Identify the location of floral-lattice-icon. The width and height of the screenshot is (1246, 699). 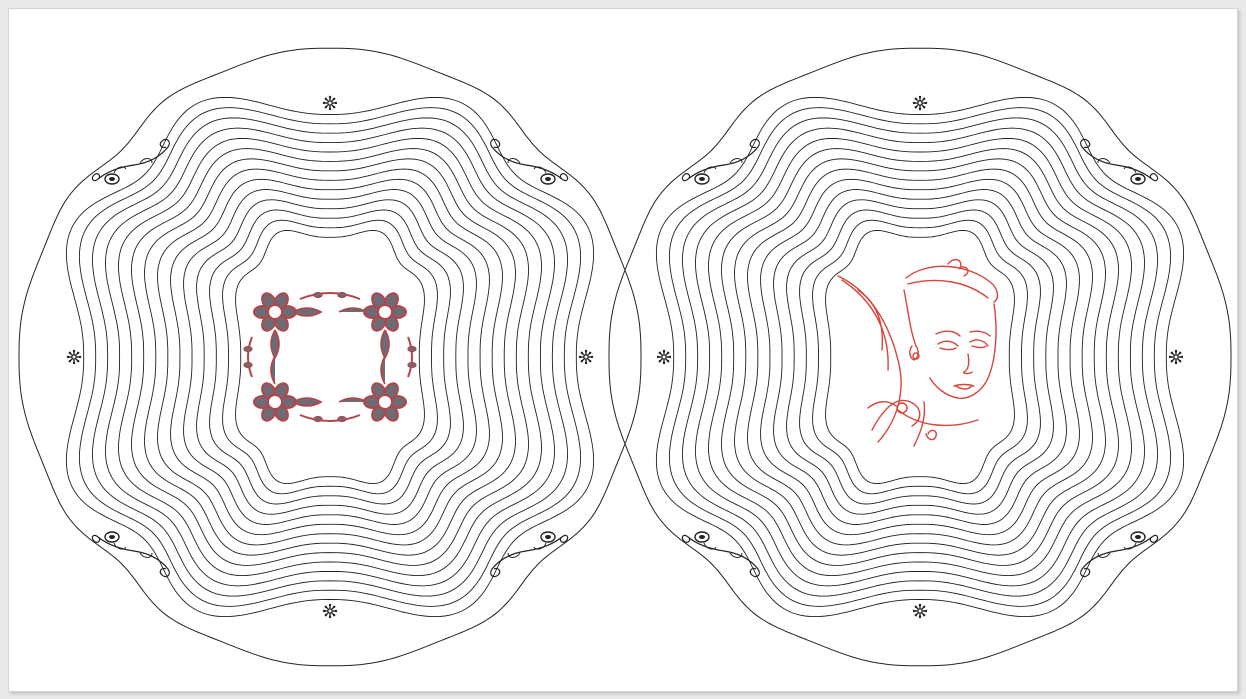
(330, 357).